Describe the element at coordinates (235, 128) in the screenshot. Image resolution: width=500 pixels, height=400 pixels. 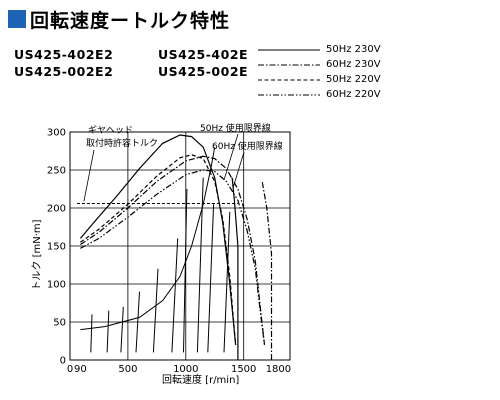
I see `limit-50-label: 50Hz 使用限界線` at that location.